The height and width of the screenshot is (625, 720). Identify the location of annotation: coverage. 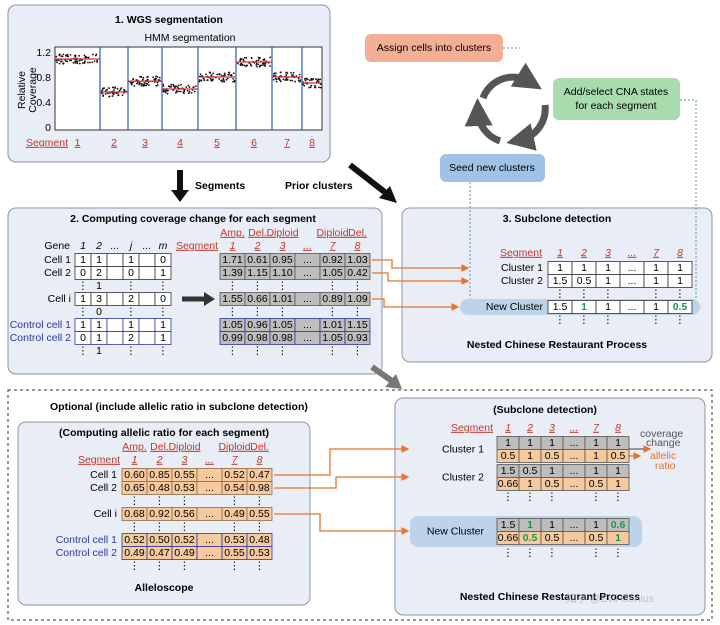
(661, 434).